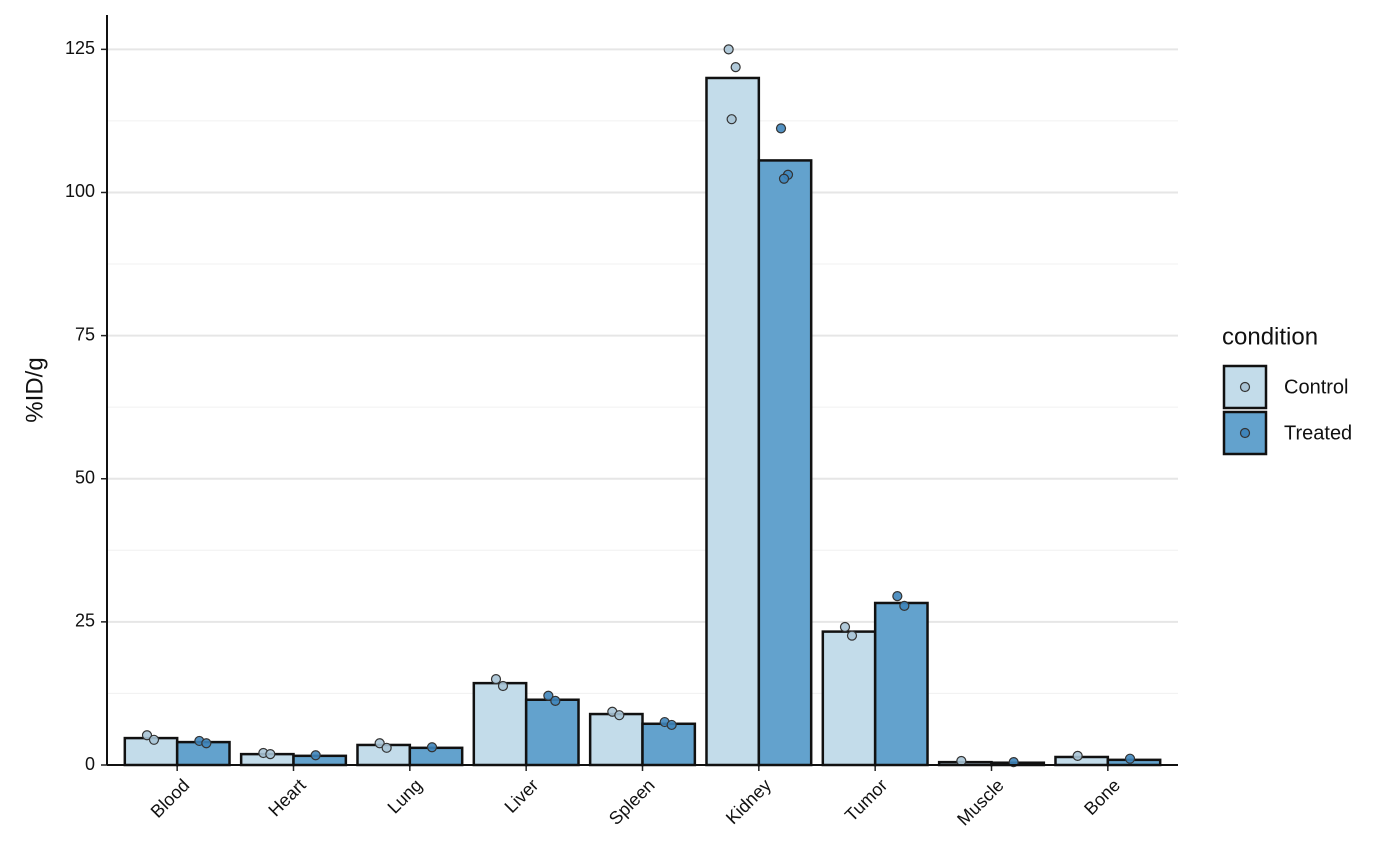 Image resolution: width=1400 pixels, height=866 pixels. I want to click on x-tick-label: Kidney, so click(748, 801).